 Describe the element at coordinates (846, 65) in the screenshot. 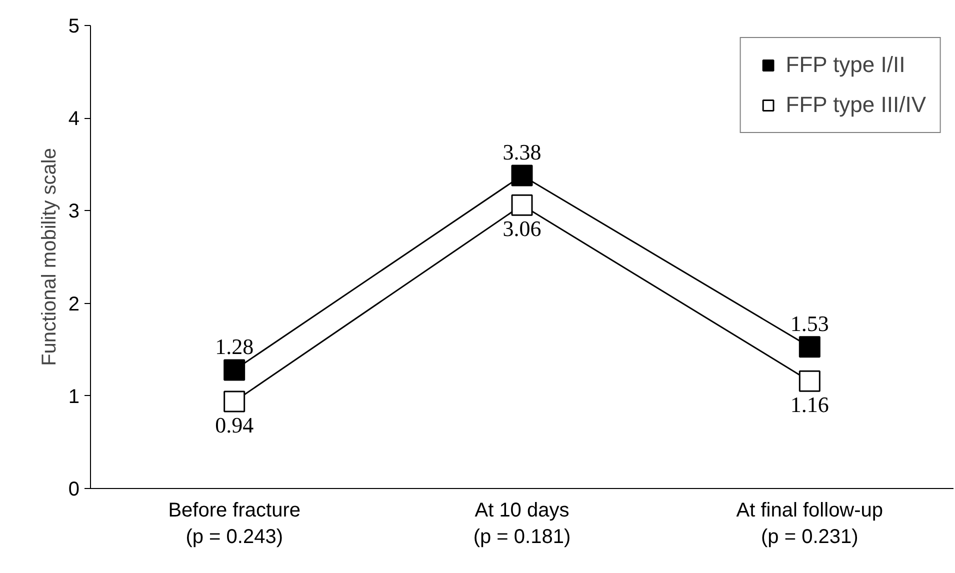

I see `legend-label: FFP type I/II` at that location.